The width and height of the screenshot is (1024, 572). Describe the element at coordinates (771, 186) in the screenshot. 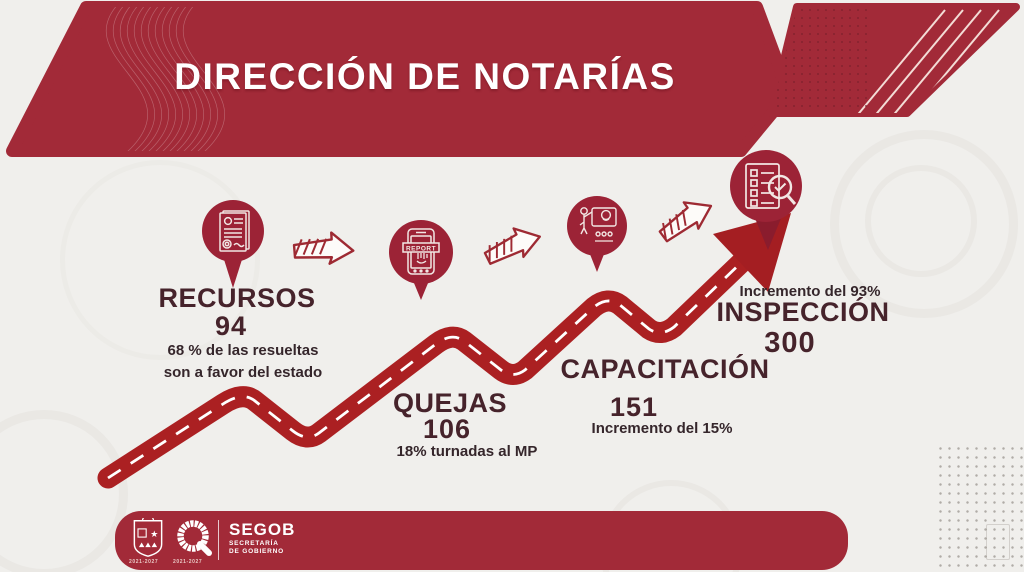

I see `inspection-icon` at that location.